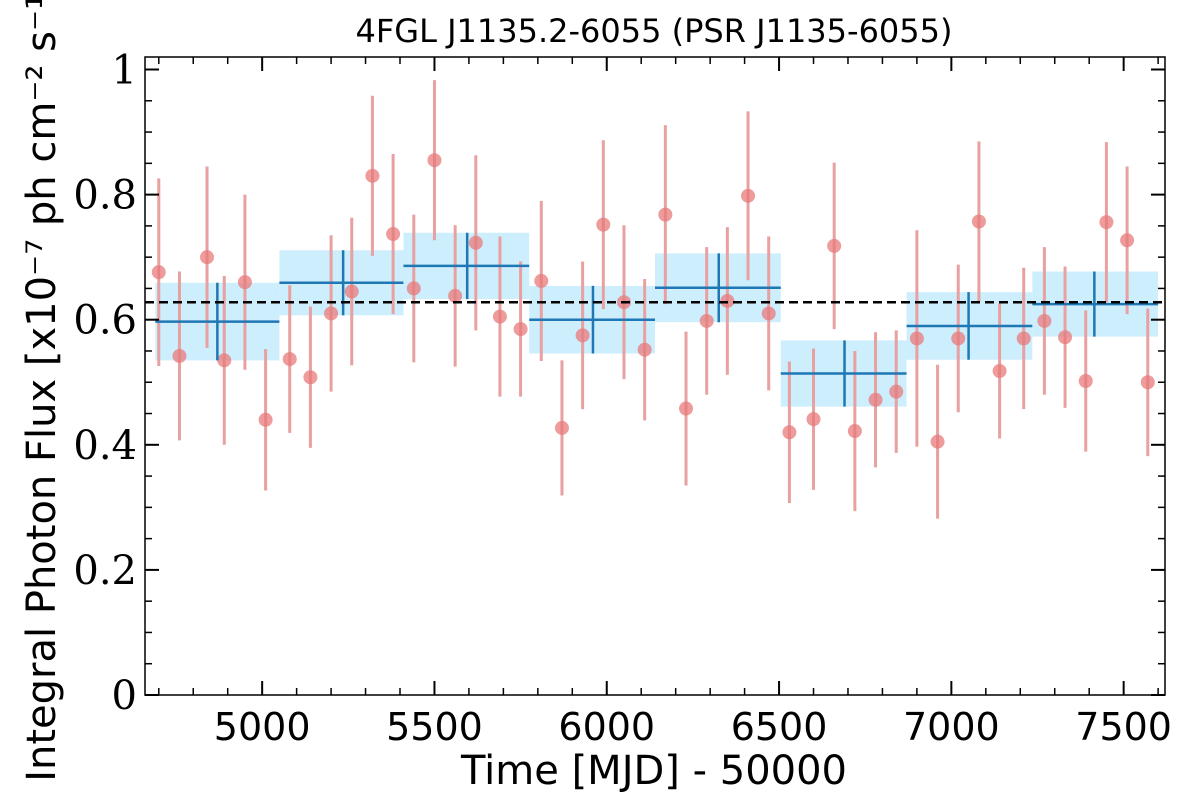  Describe the element at coordinates (1123, 727) in the screenshot. I see `x-tick-label: 7500` at that location.